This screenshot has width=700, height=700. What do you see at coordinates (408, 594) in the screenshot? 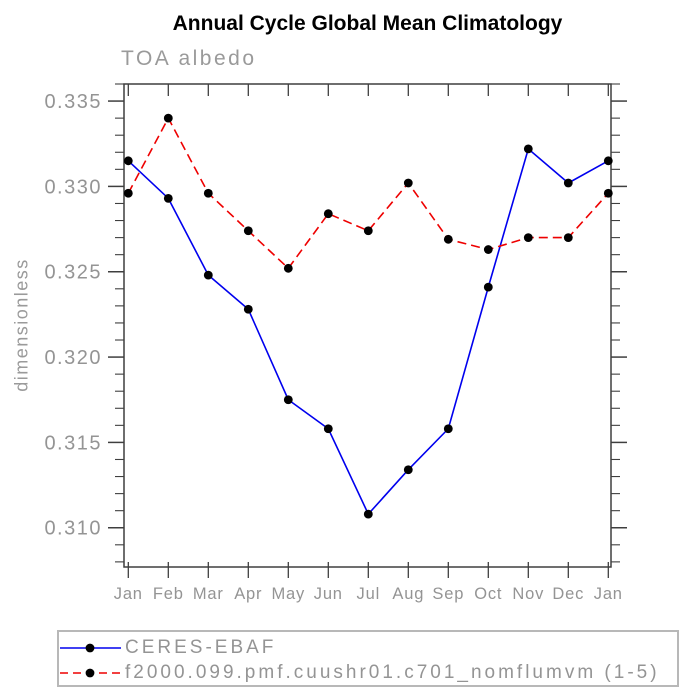
I see `x-tick-label: Aug` at bounding box center [408, 594].